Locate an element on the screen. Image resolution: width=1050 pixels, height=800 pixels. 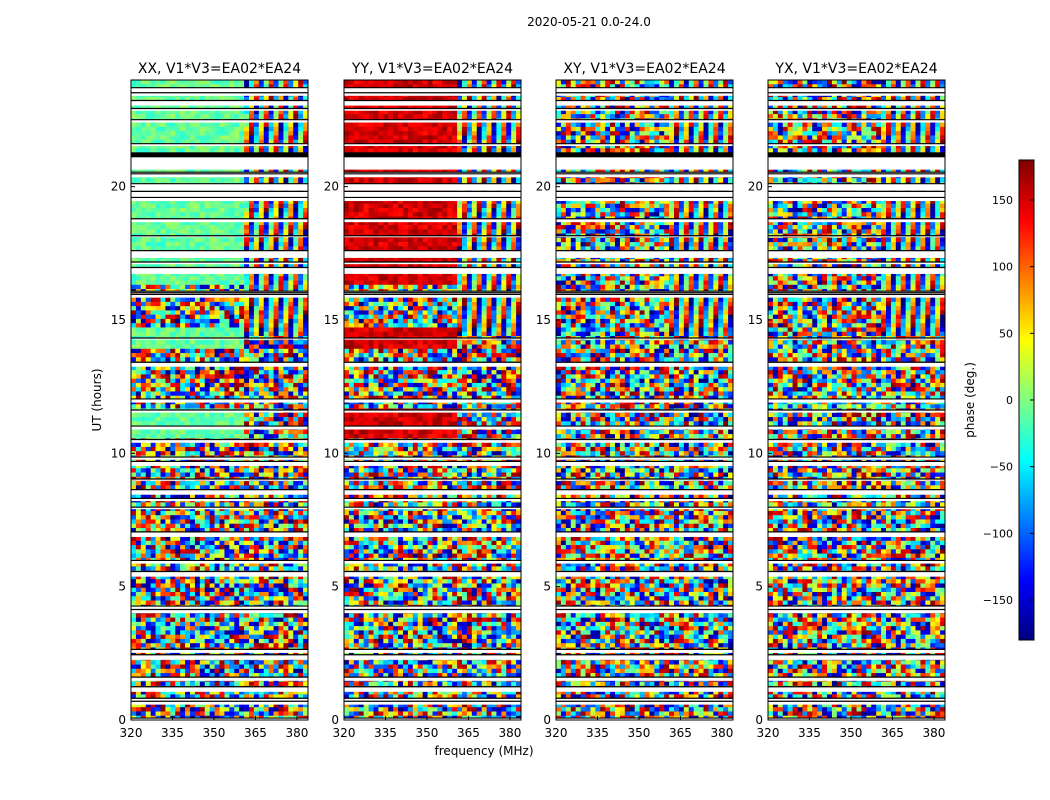
y-axis-label: UT (hours) is located at coordinates (97, 399).